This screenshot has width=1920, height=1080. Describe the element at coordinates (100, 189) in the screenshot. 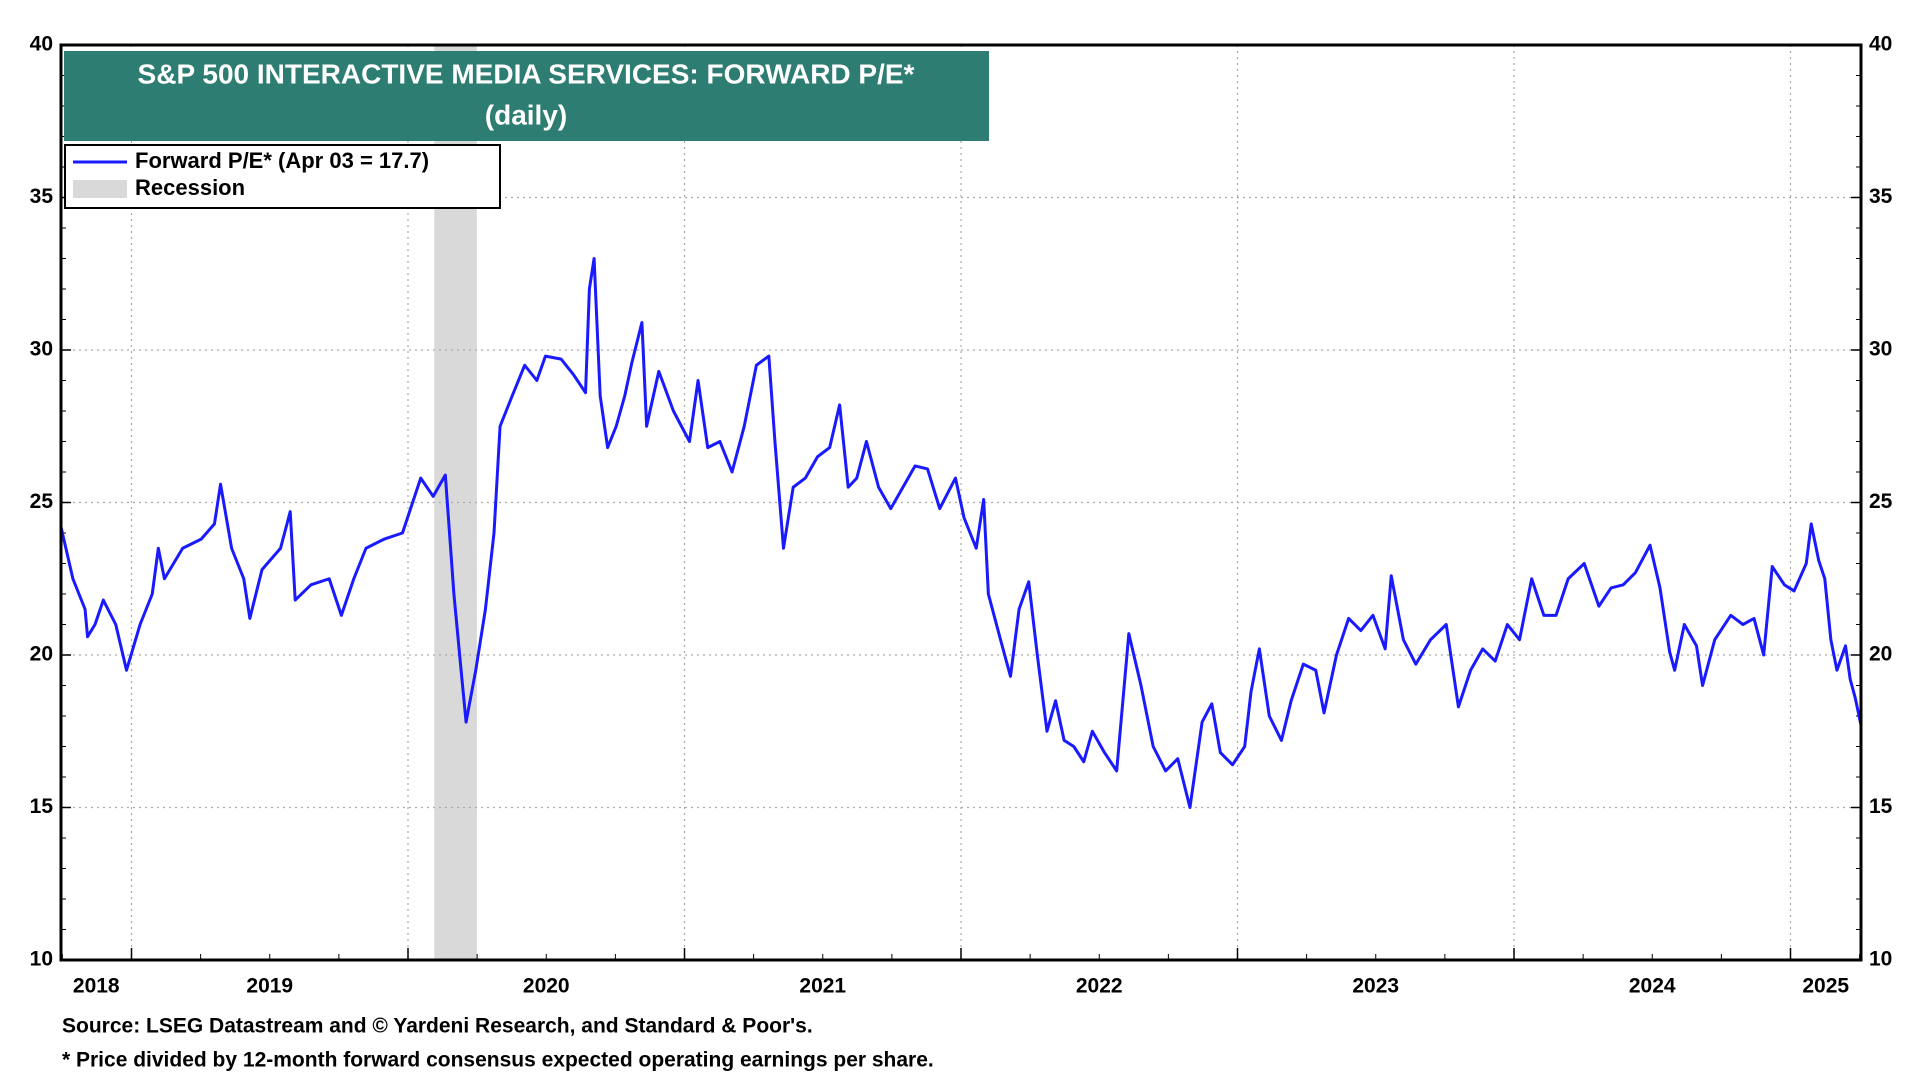

I see `legend-recession-swatch` at that location.